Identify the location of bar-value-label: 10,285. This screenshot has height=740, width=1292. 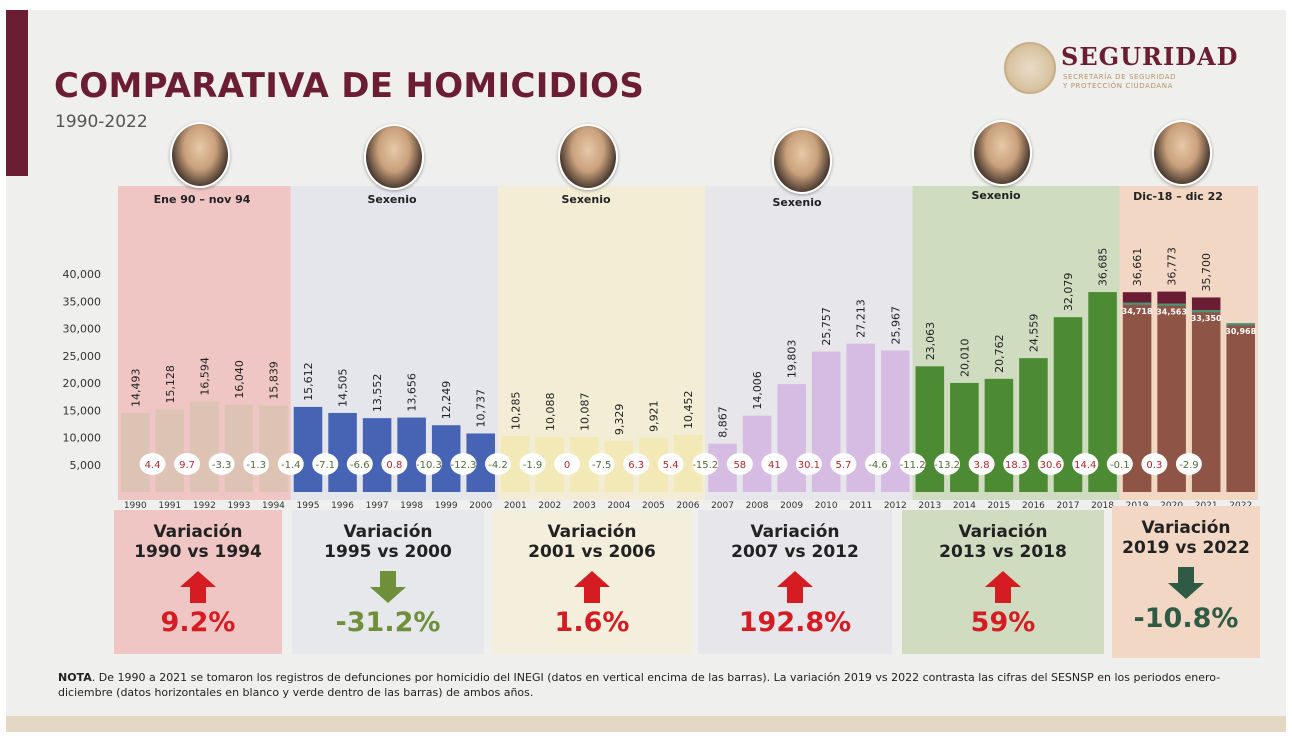
(515, 410).